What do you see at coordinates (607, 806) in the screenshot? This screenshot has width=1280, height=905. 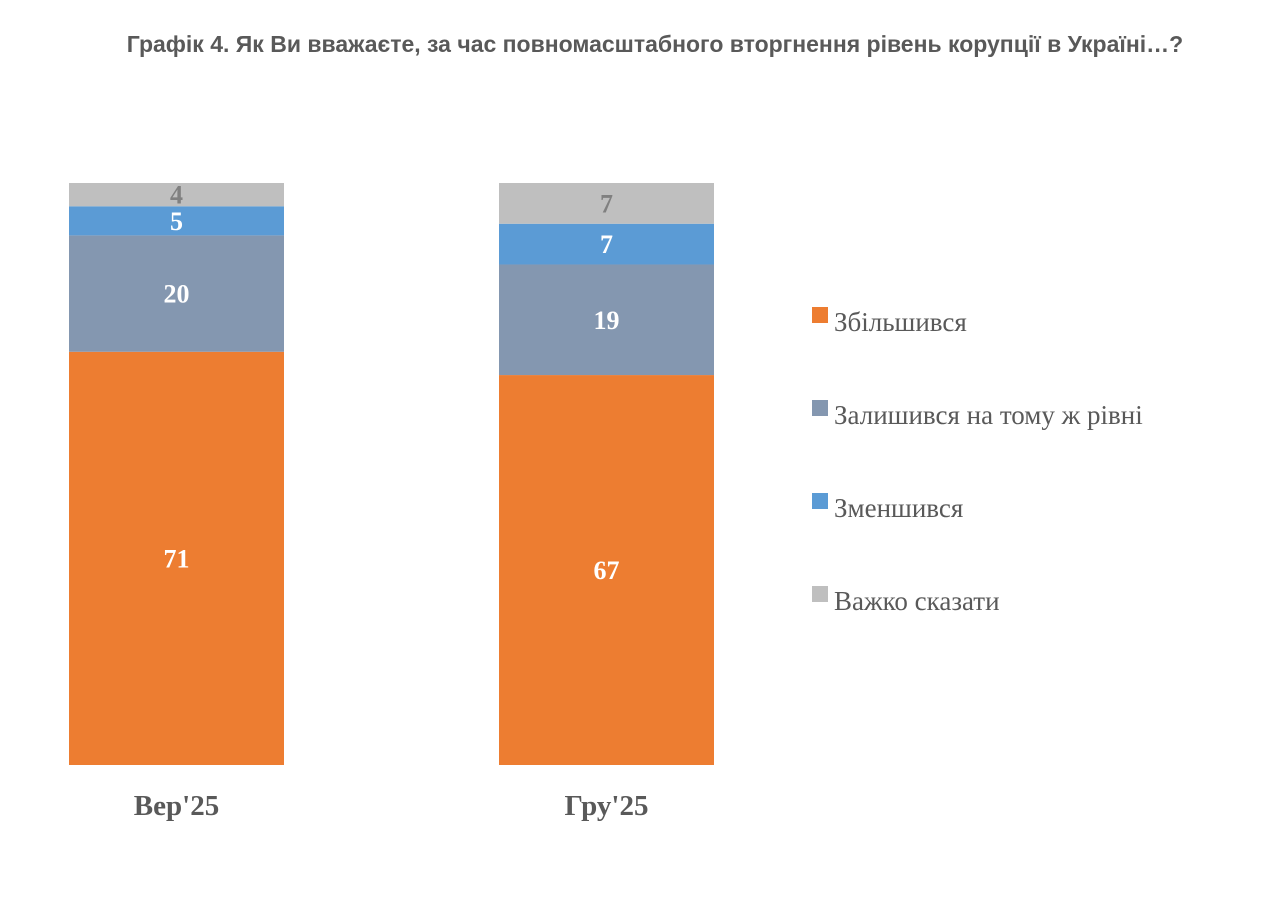 I see `category-label: Гру'25` at bounding box center [607, 806].